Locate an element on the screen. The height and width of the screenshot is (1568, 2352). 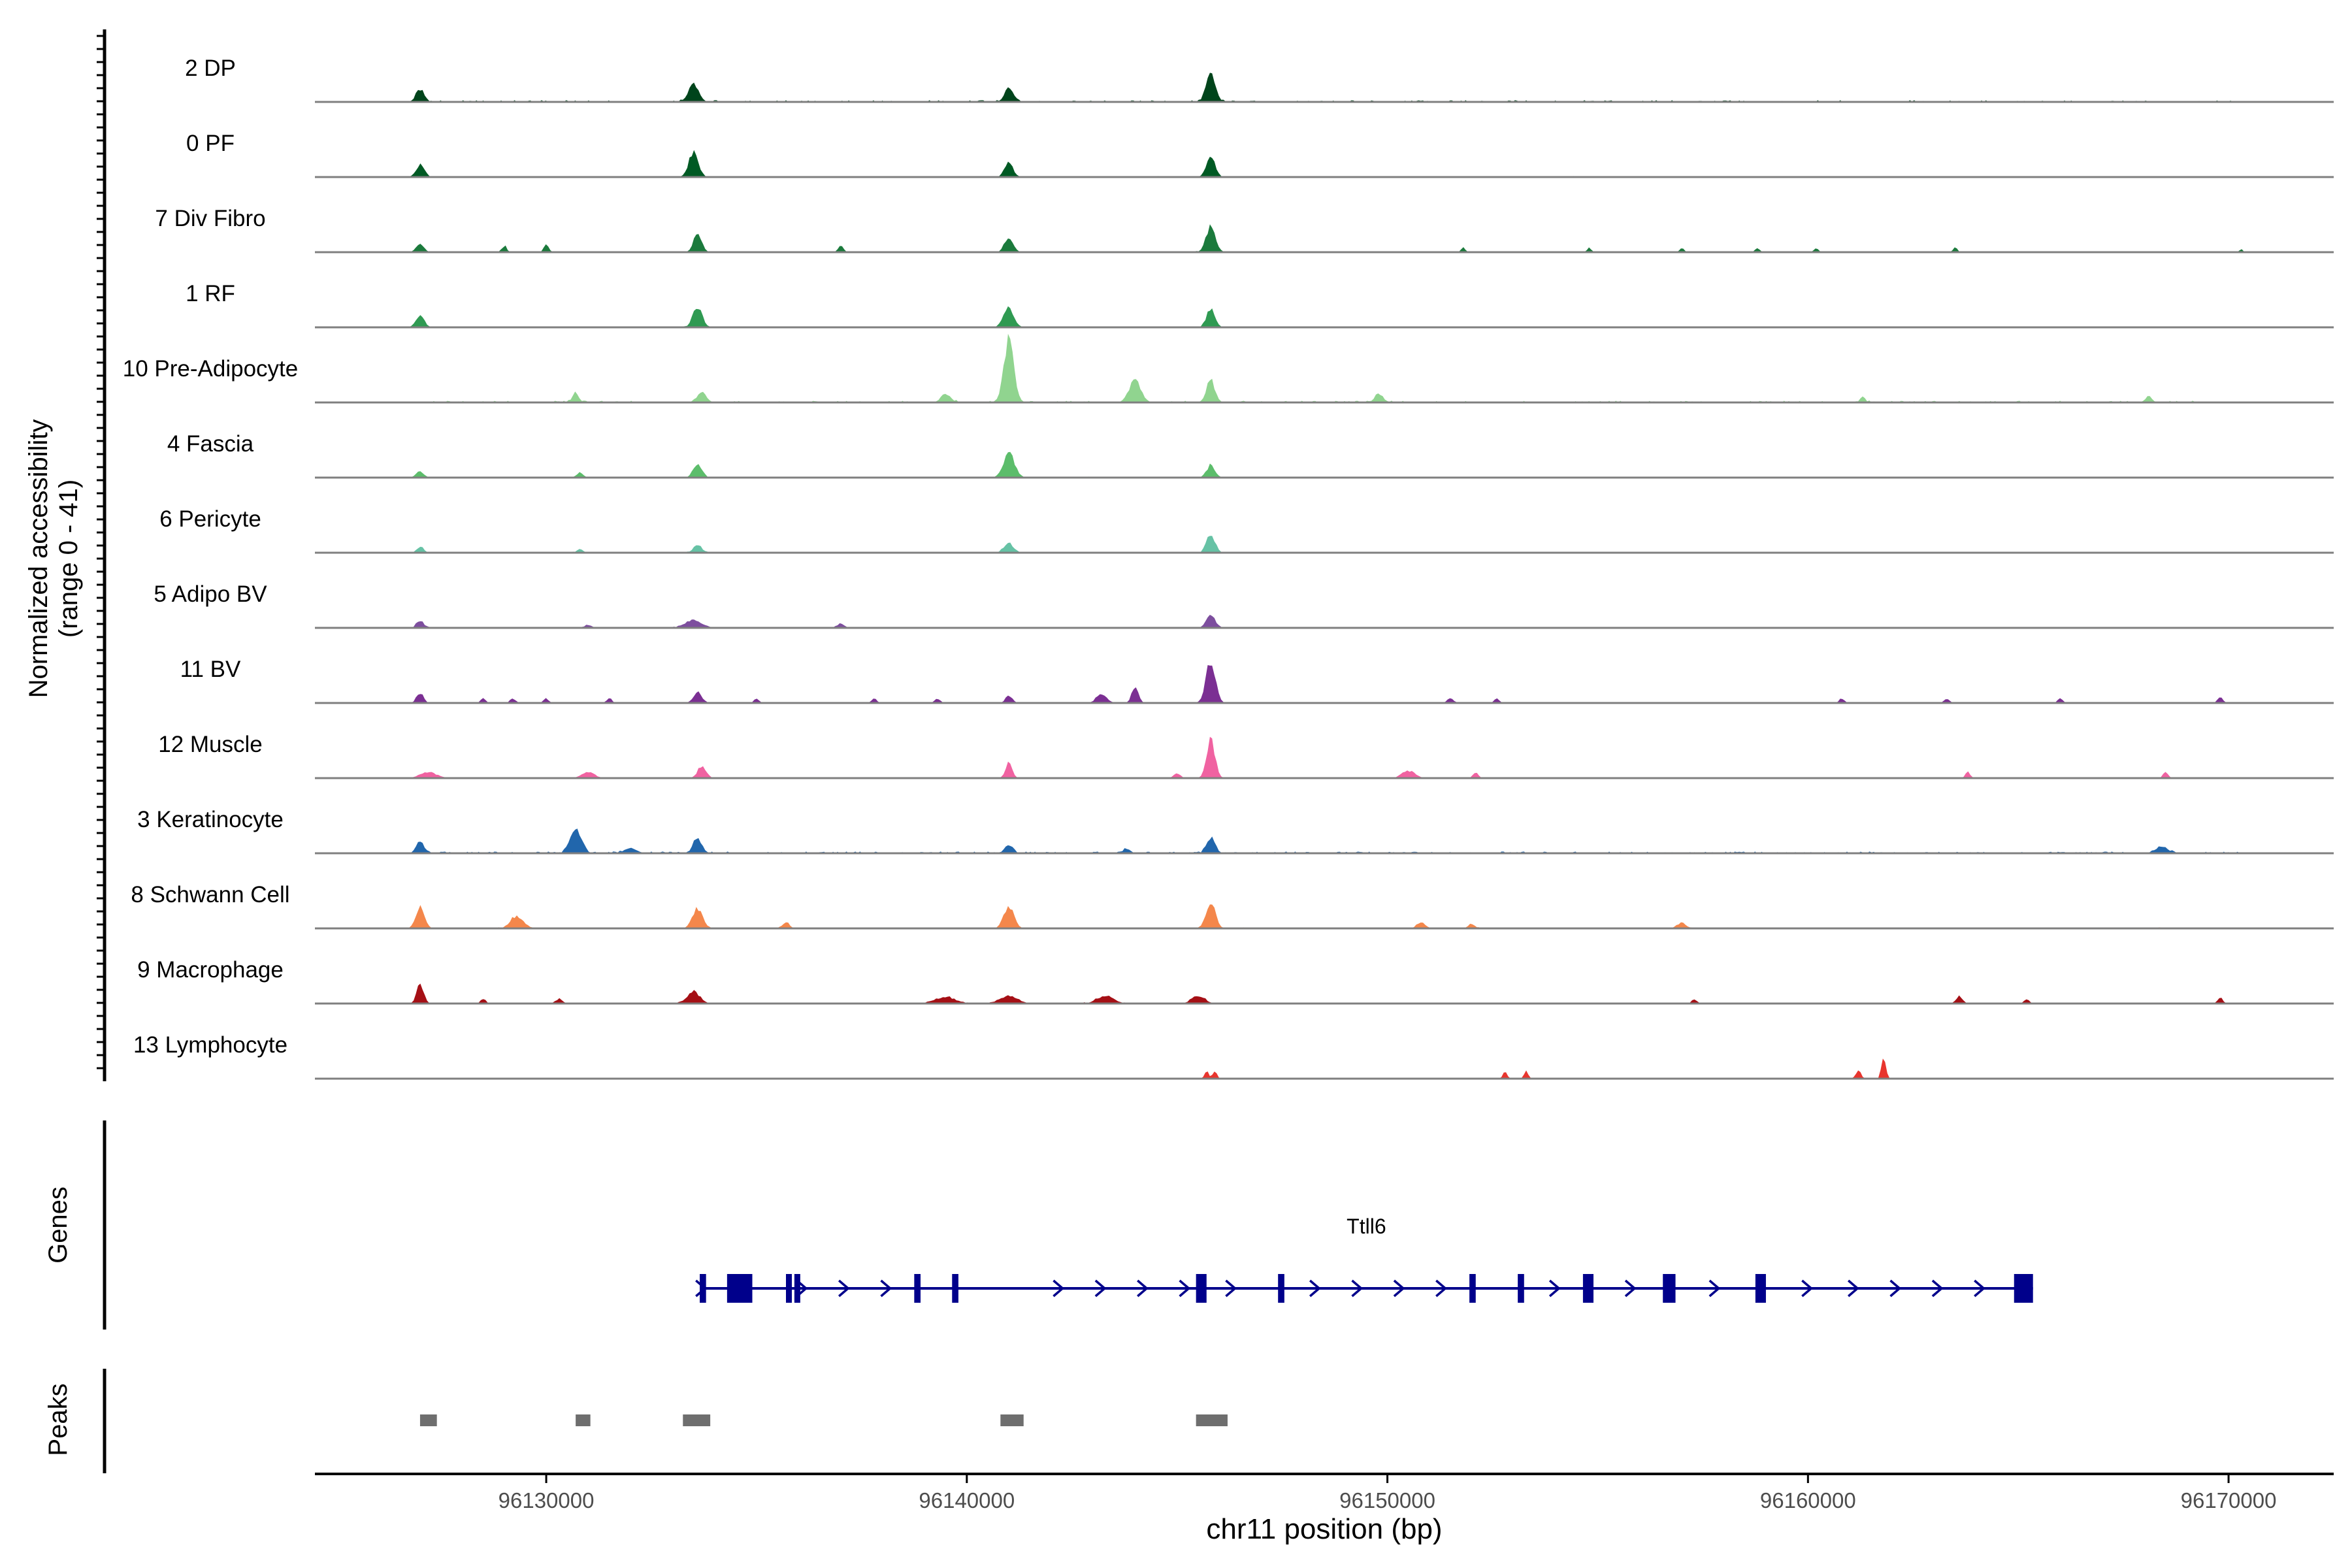
track-0: 2 DP is located at coordinates (1259, 79).